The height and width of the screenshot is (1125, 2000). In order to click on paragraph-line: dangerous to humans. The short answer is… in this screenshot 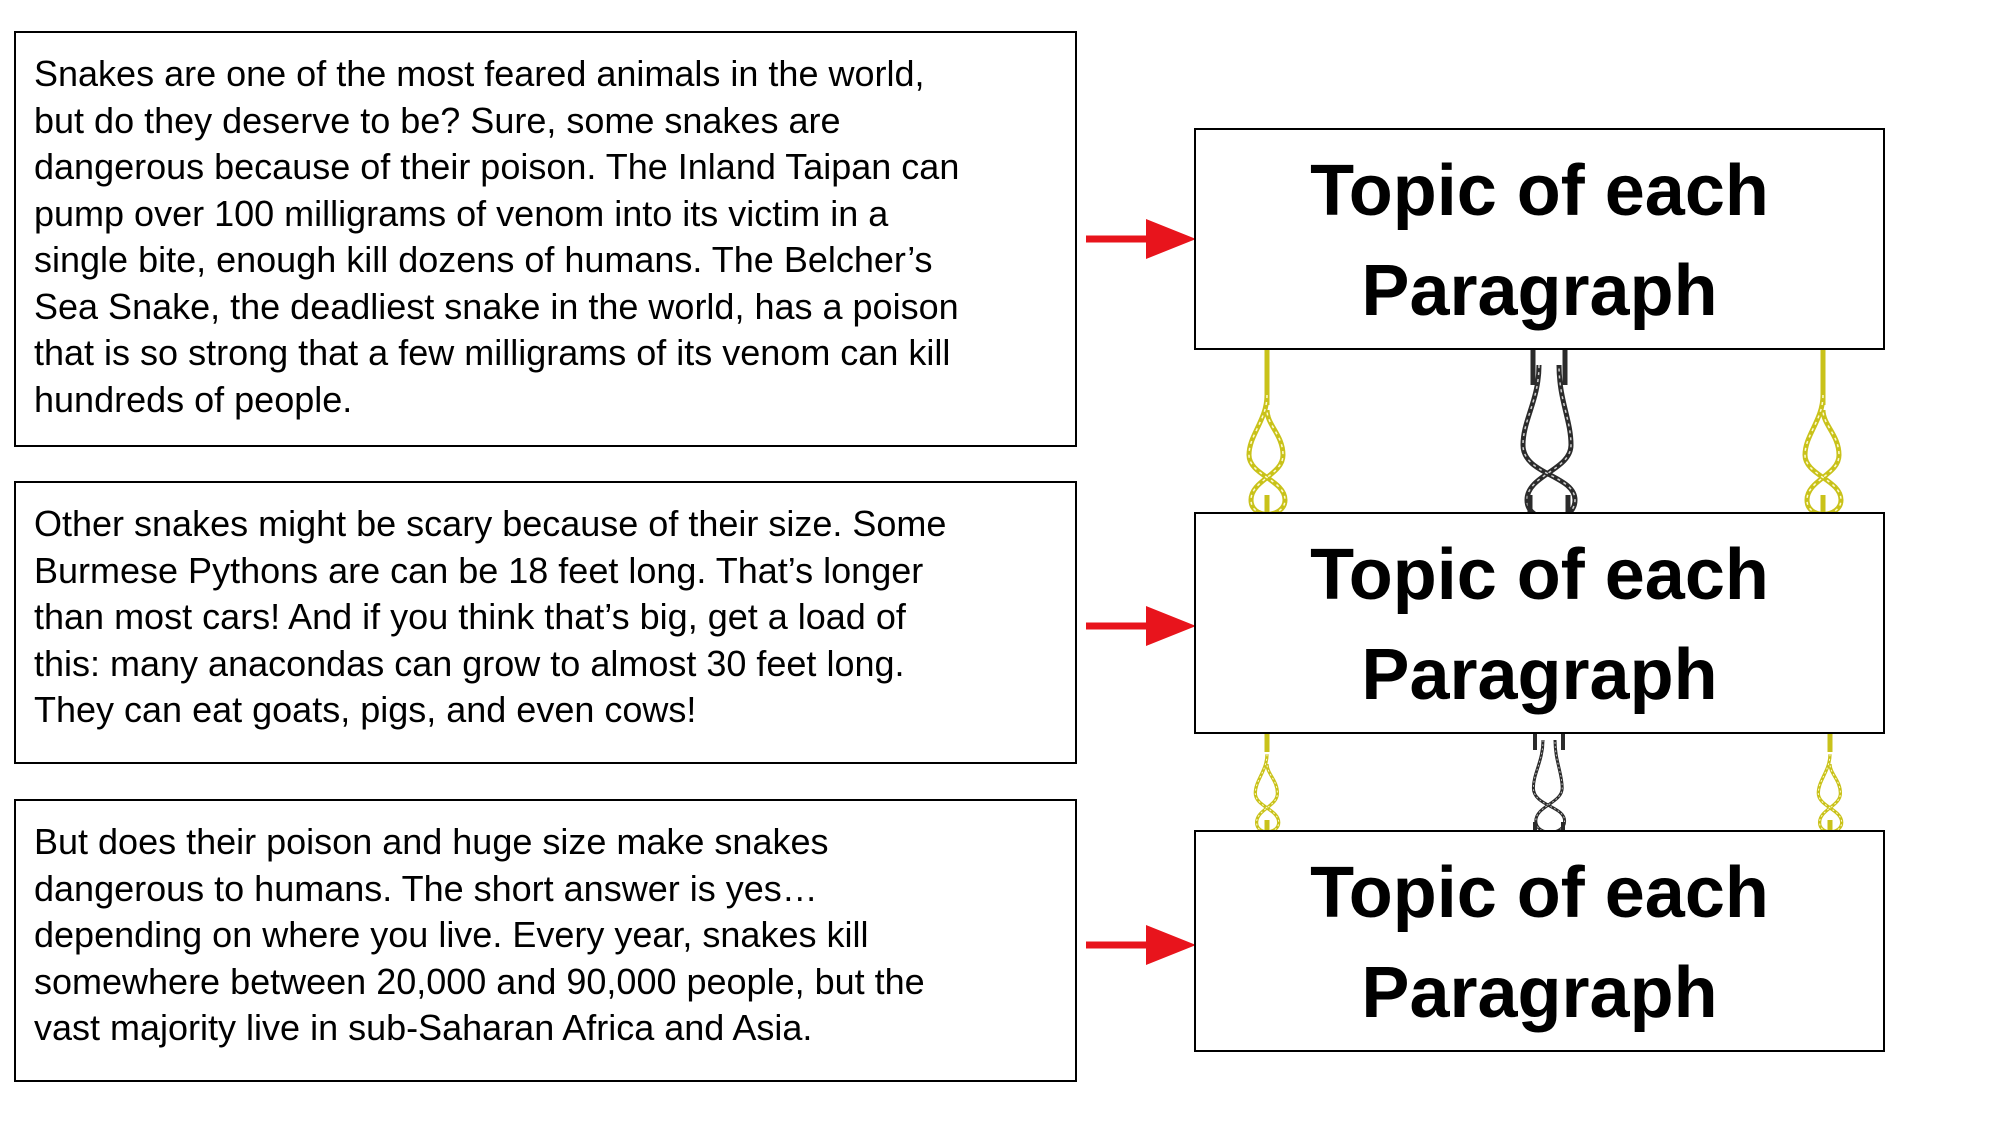, I will do `click(426, 888)`.